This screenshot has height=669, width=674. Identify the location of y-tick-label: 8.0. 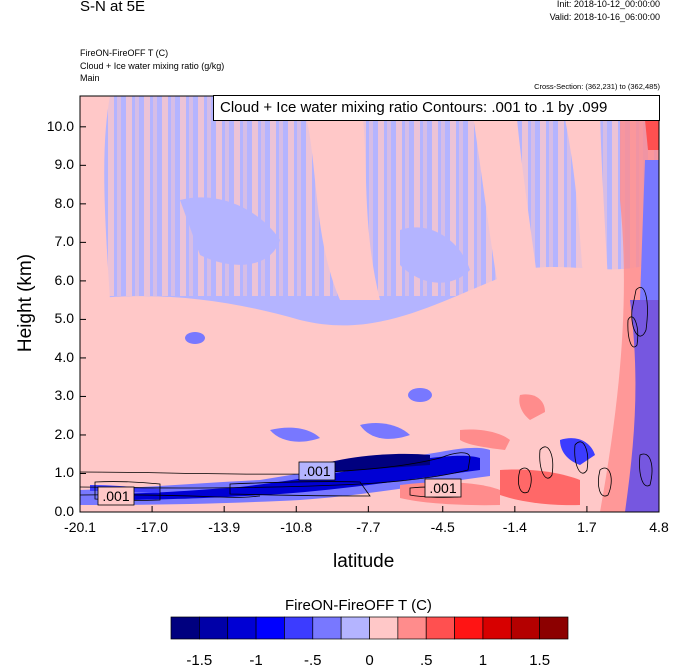
(64, 202).